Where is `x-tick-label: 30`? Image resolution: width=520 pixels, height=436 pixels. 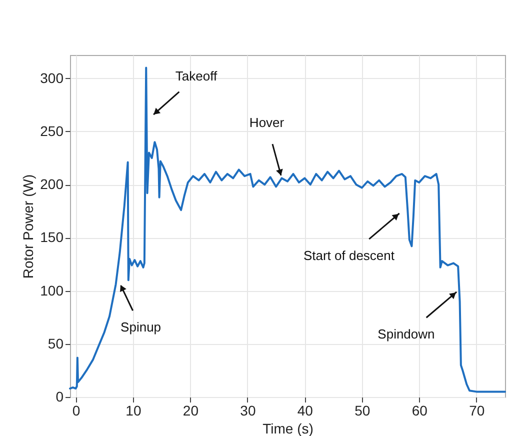
x-tick-label: 30 is located at coordinates (248, 410).